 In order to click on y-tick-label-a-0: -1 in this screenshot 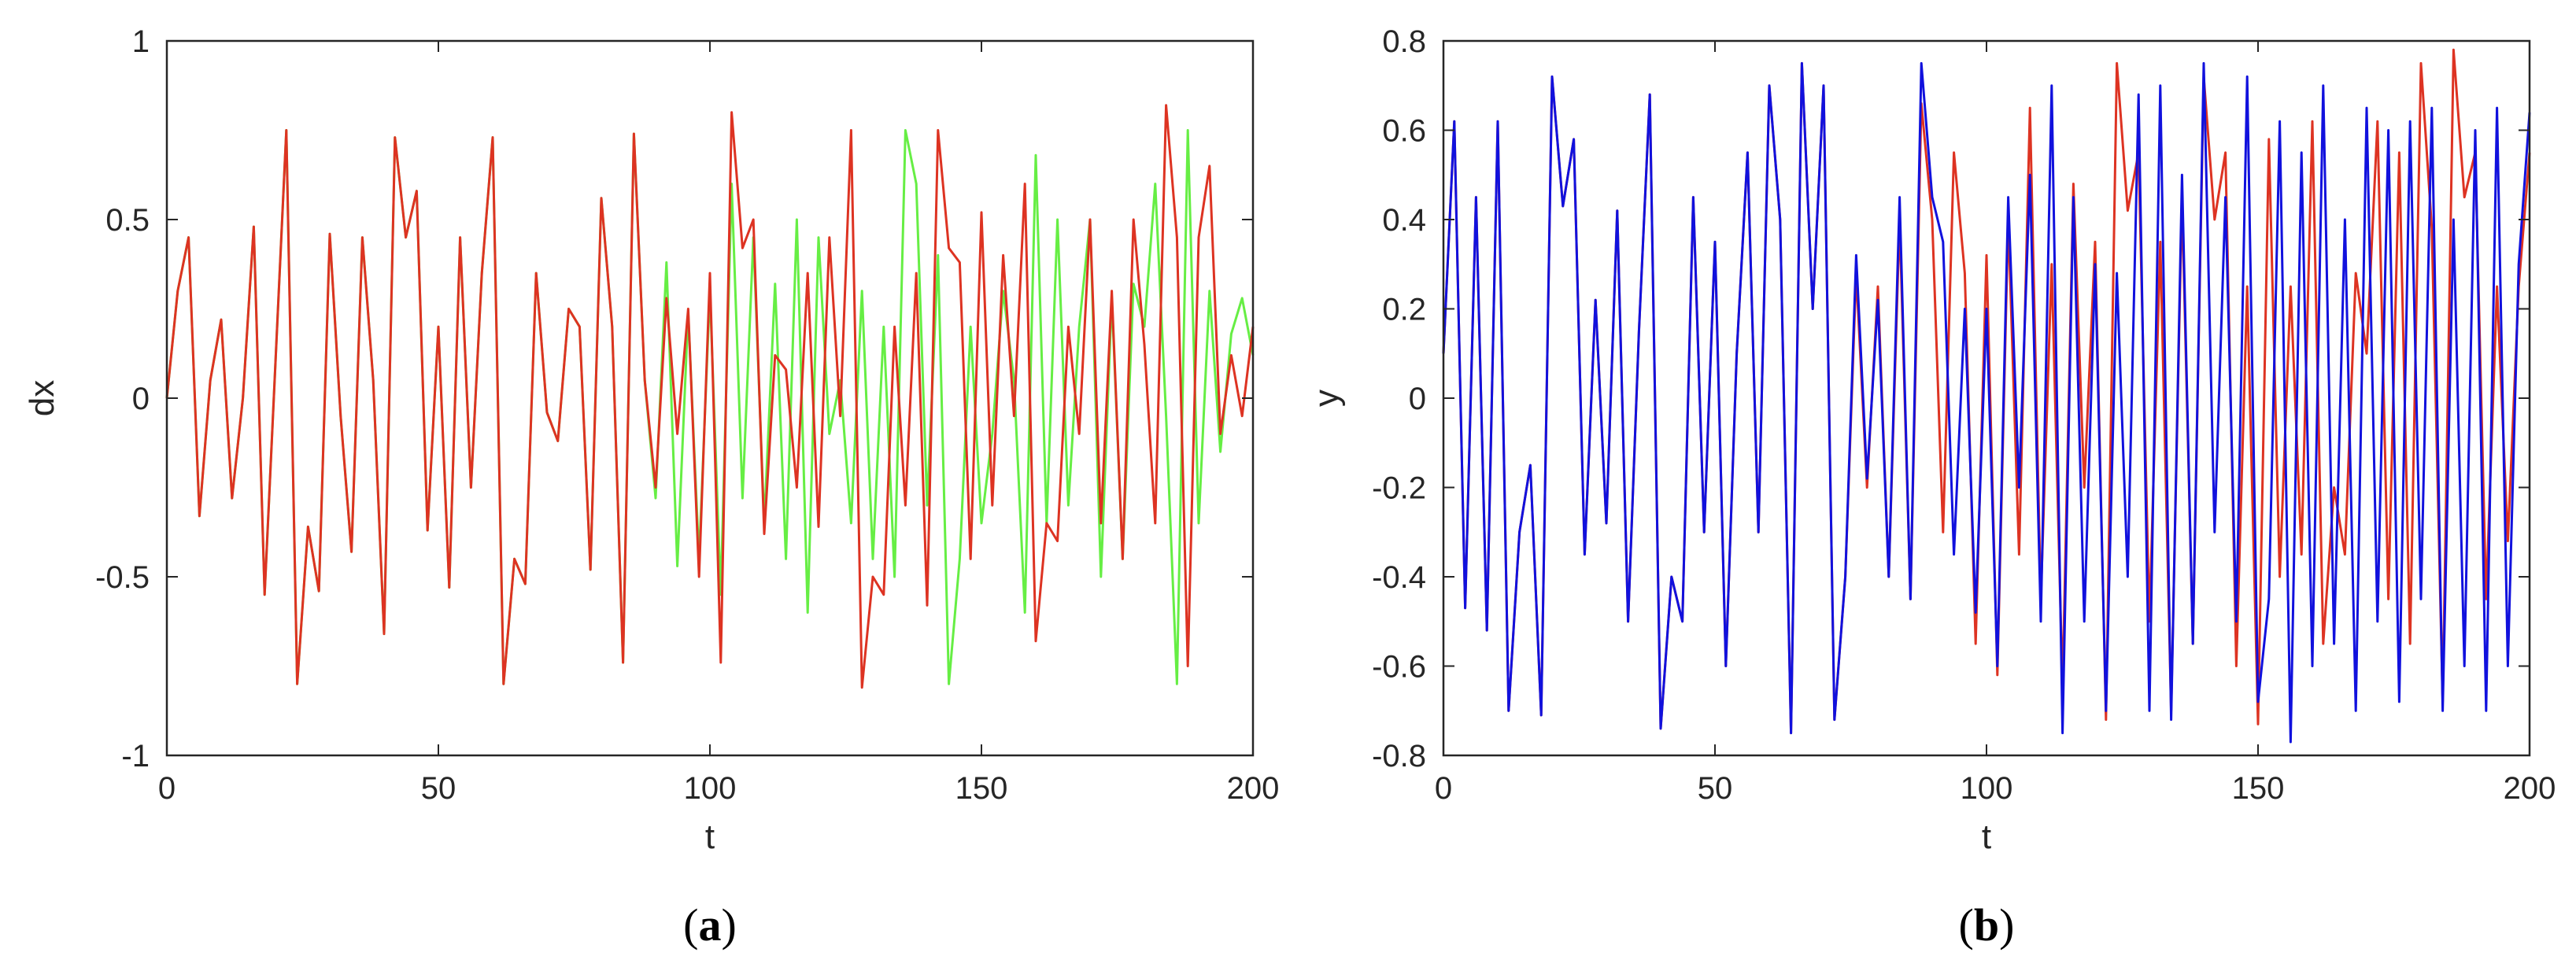, I will do `click(135, 756)`.